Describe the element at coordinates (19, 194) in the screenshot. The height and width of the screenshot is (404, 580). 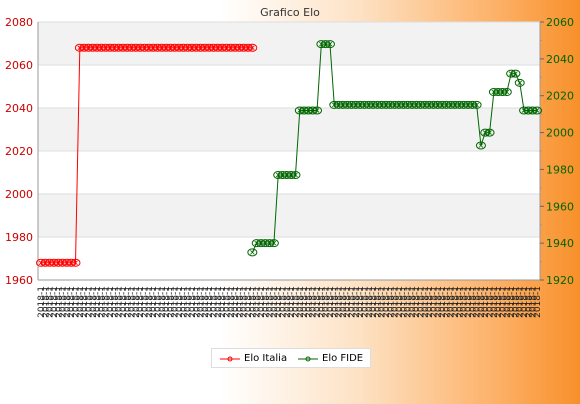
I see `left-tick-label: 2000` at that location.